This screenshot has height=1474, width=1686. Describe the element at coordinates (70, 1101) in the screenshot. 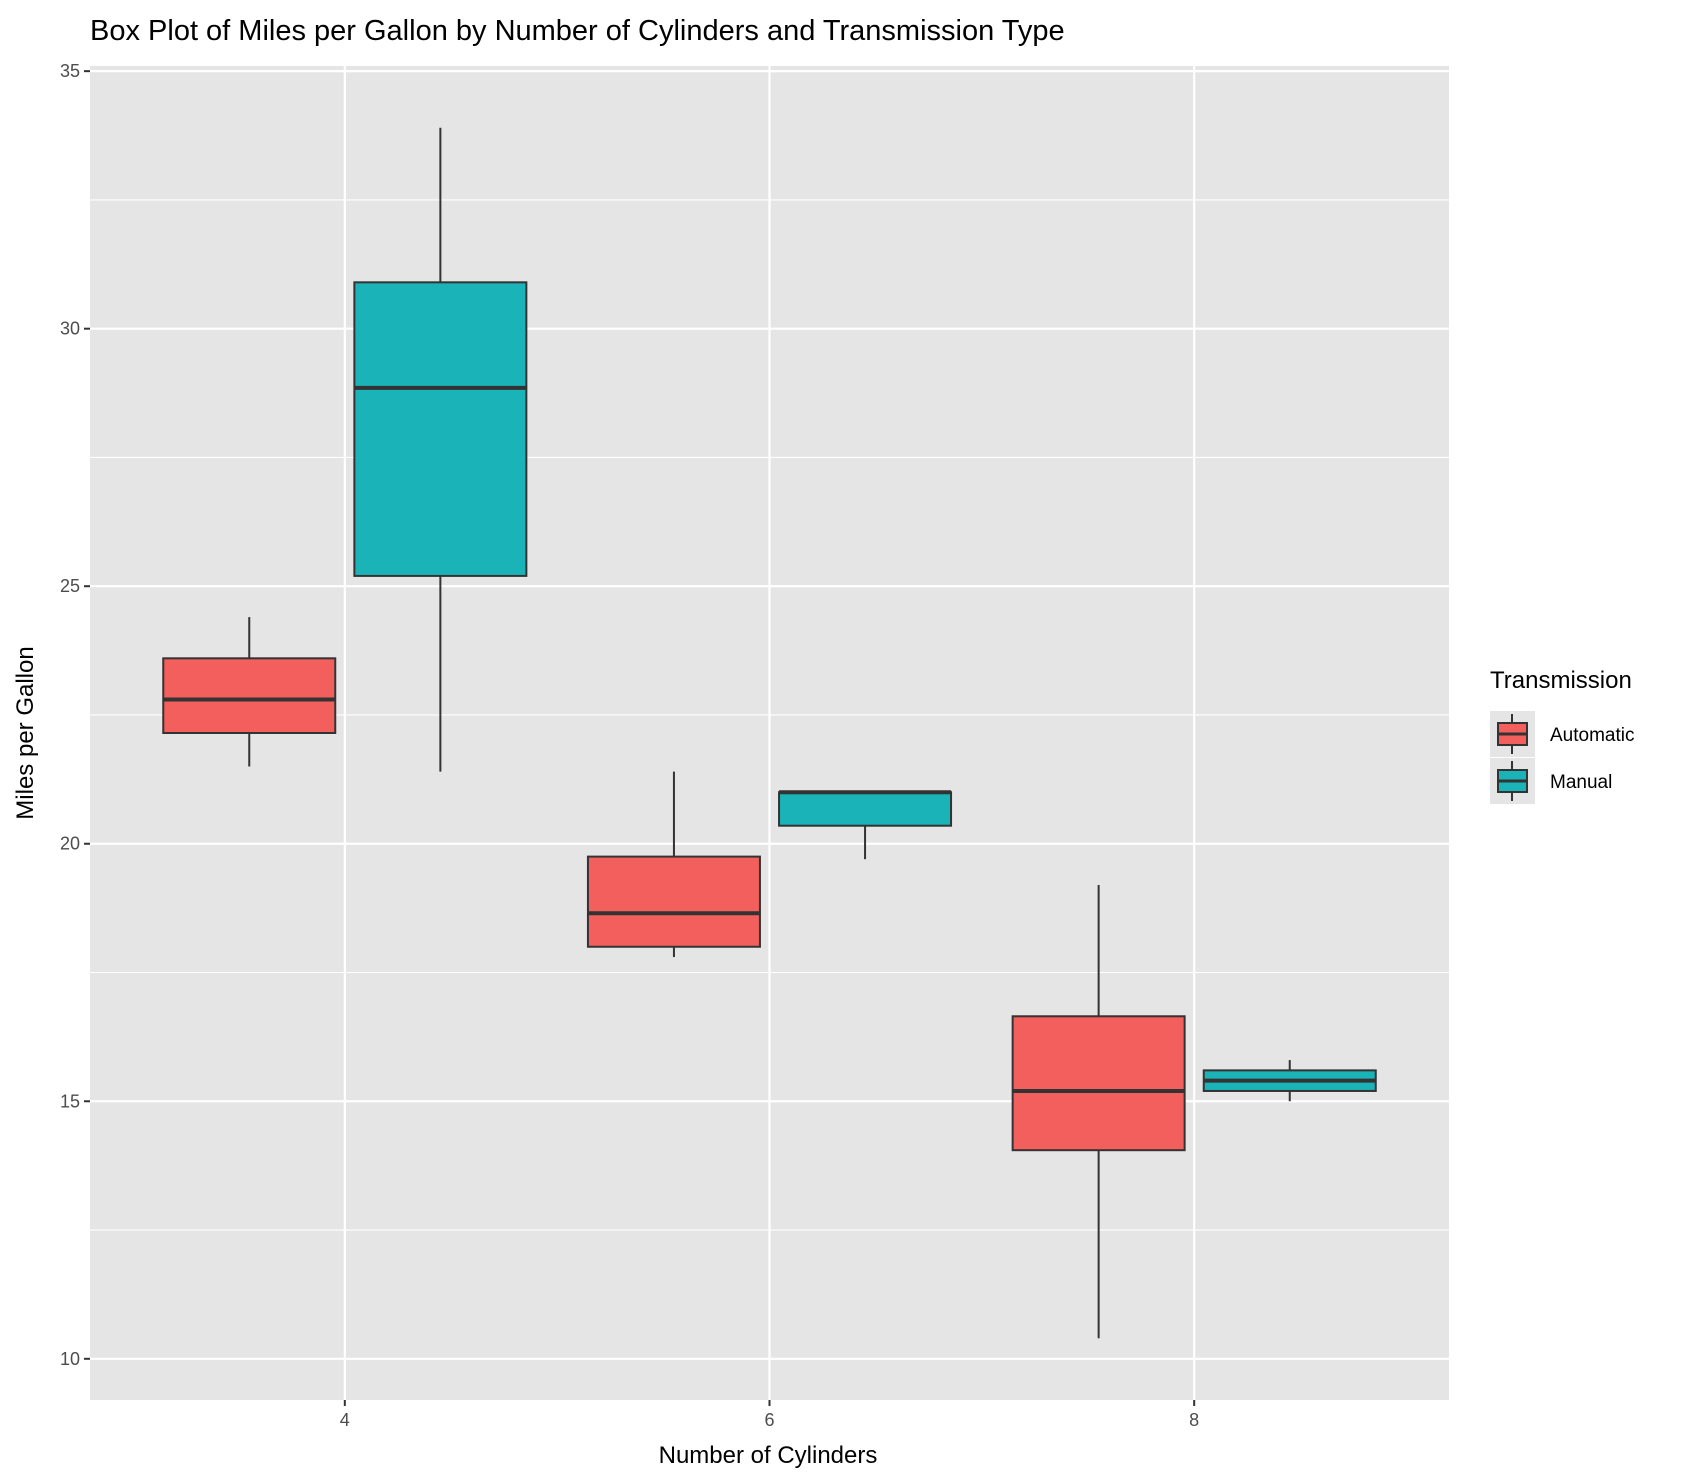

I see `y-tick-label: 15` at that location.